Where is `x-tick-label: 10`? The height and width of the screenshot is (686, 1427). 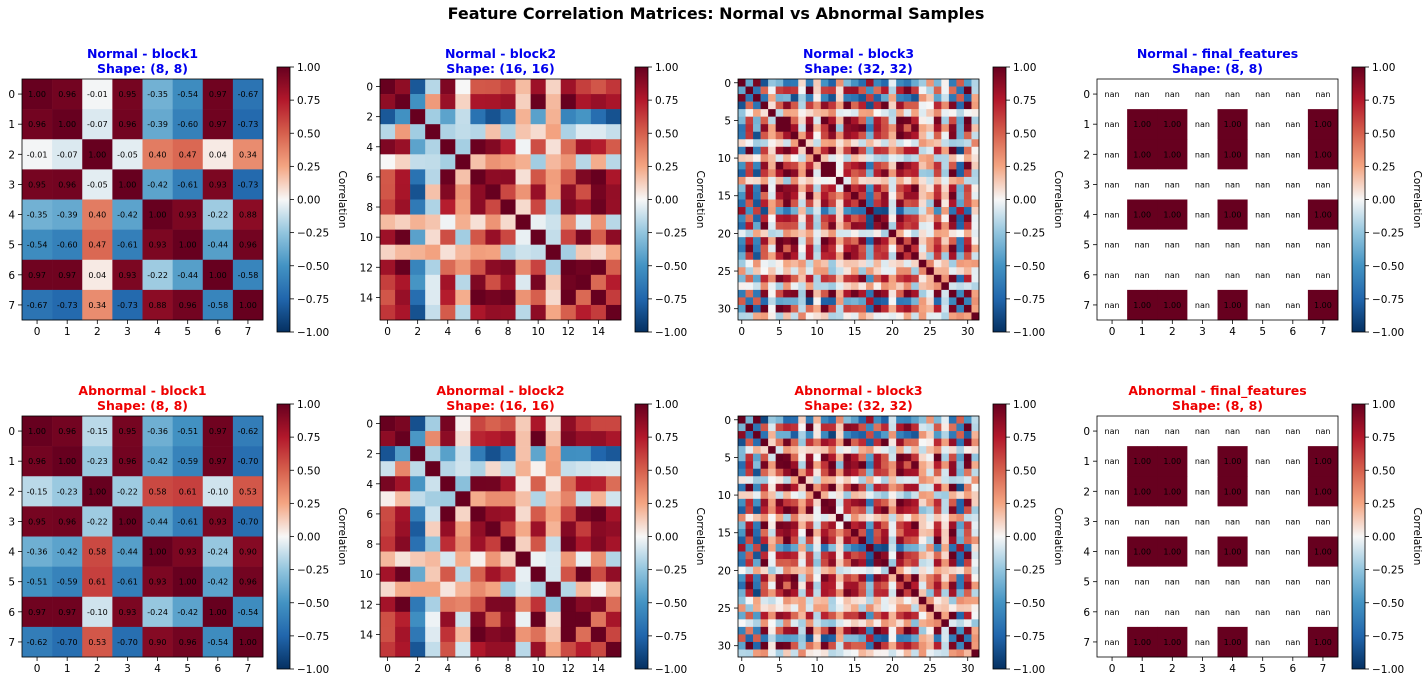
x-tick-label: 10 is located at coordinates (816, 669).